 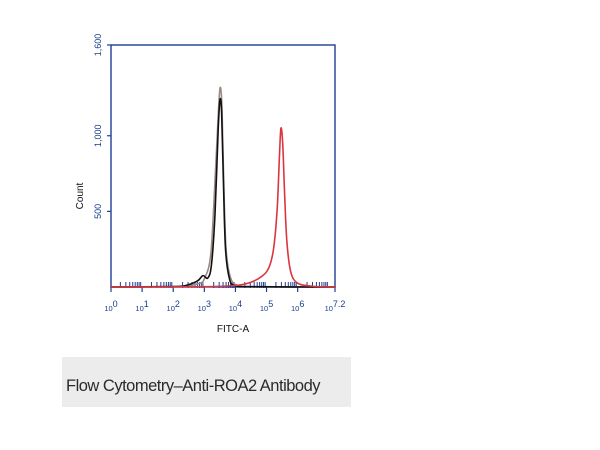 What do you see at coordinates (98, 45) in the screenshot?
I see `y-tick-label-2: 1,600` at bounding box center [98, 45].